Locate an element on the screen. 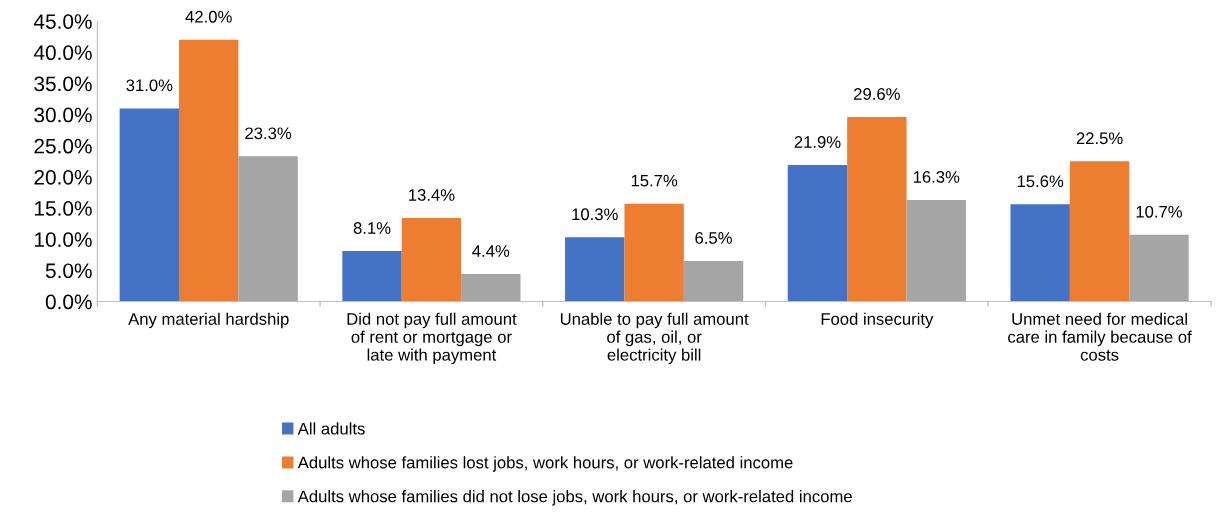  y-tick-label: 30.0% is located at coordinates (63, 115).